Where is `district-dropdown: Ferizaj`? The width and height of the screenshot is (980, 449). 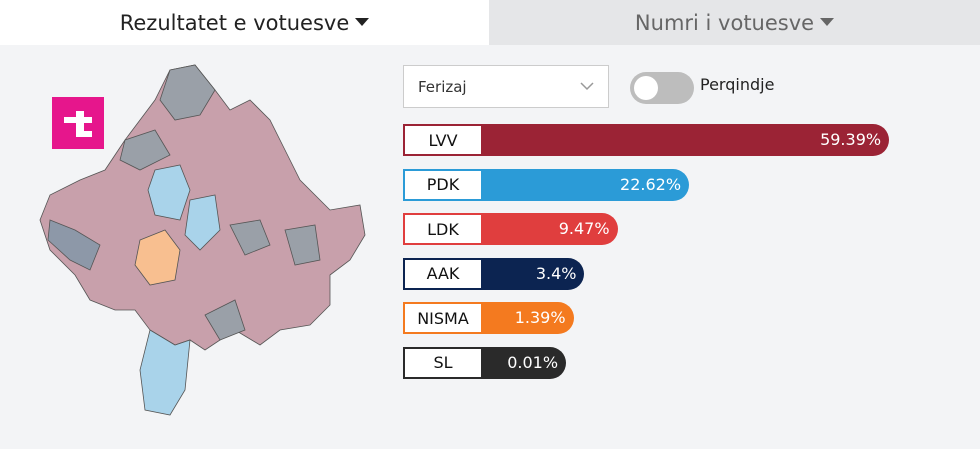 district-dropdown: Ferizaj is located at coordinates (506, 86).